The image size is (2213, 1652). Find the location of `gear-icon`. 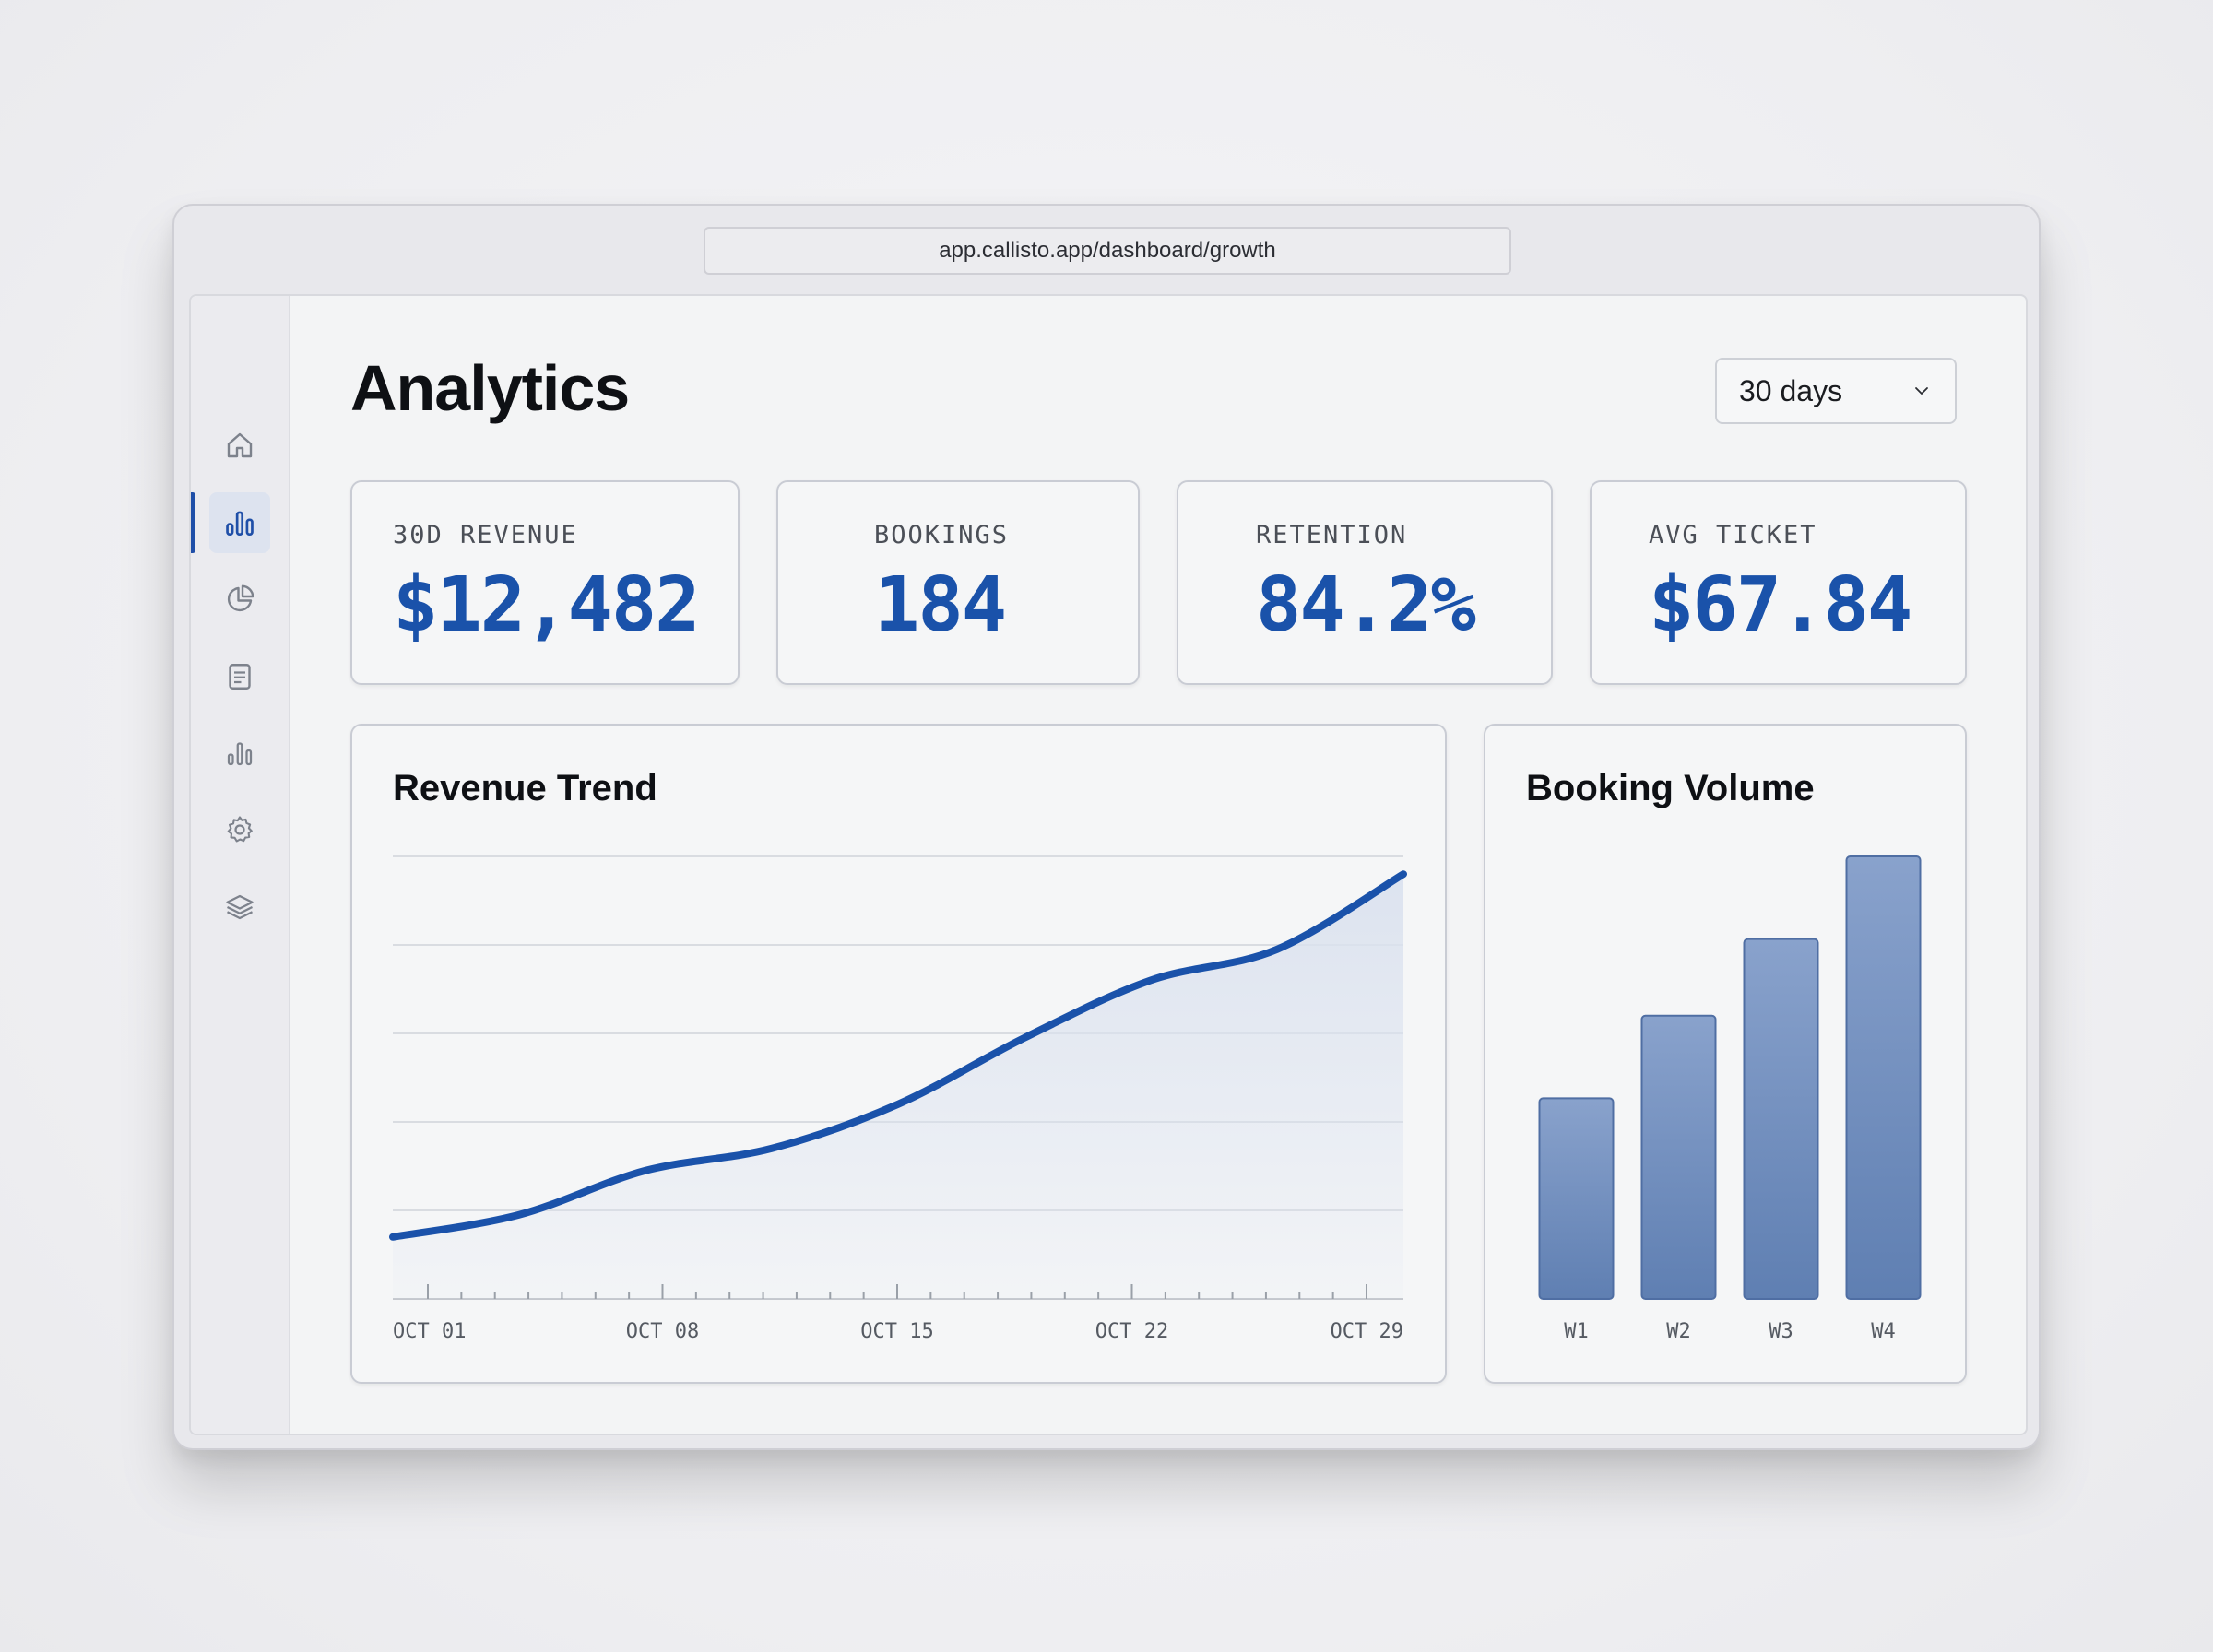

gear-icon is located at coordinates (240, 829).